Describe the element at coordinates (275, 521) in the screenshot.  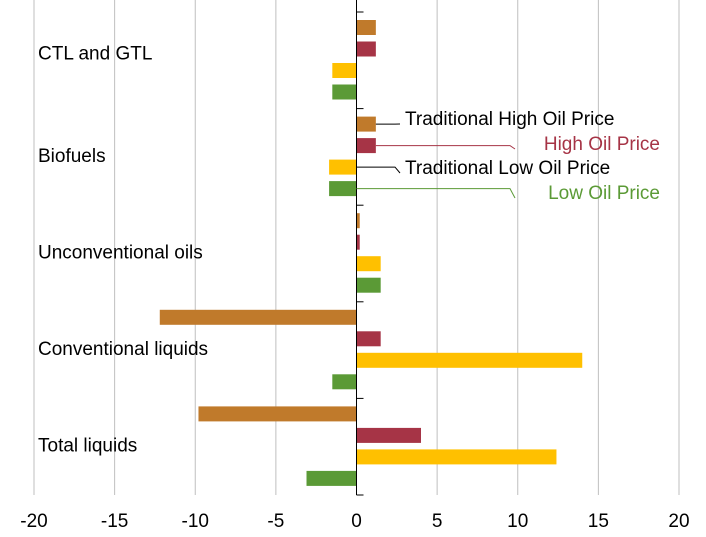
I see `x-tick-label: -5` at that location.